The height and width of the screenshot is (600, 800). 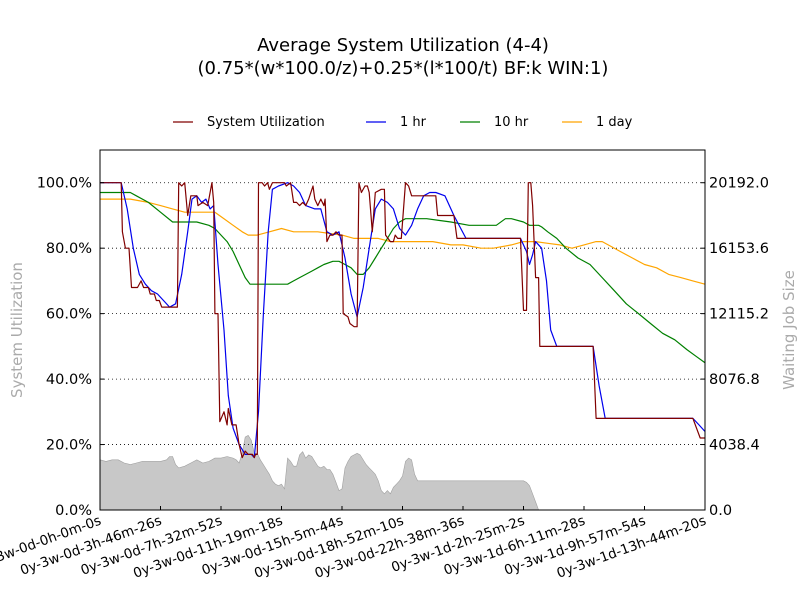 I want to click on y2-axis-label: Waiting Job Size, so click(x=789, y=330).